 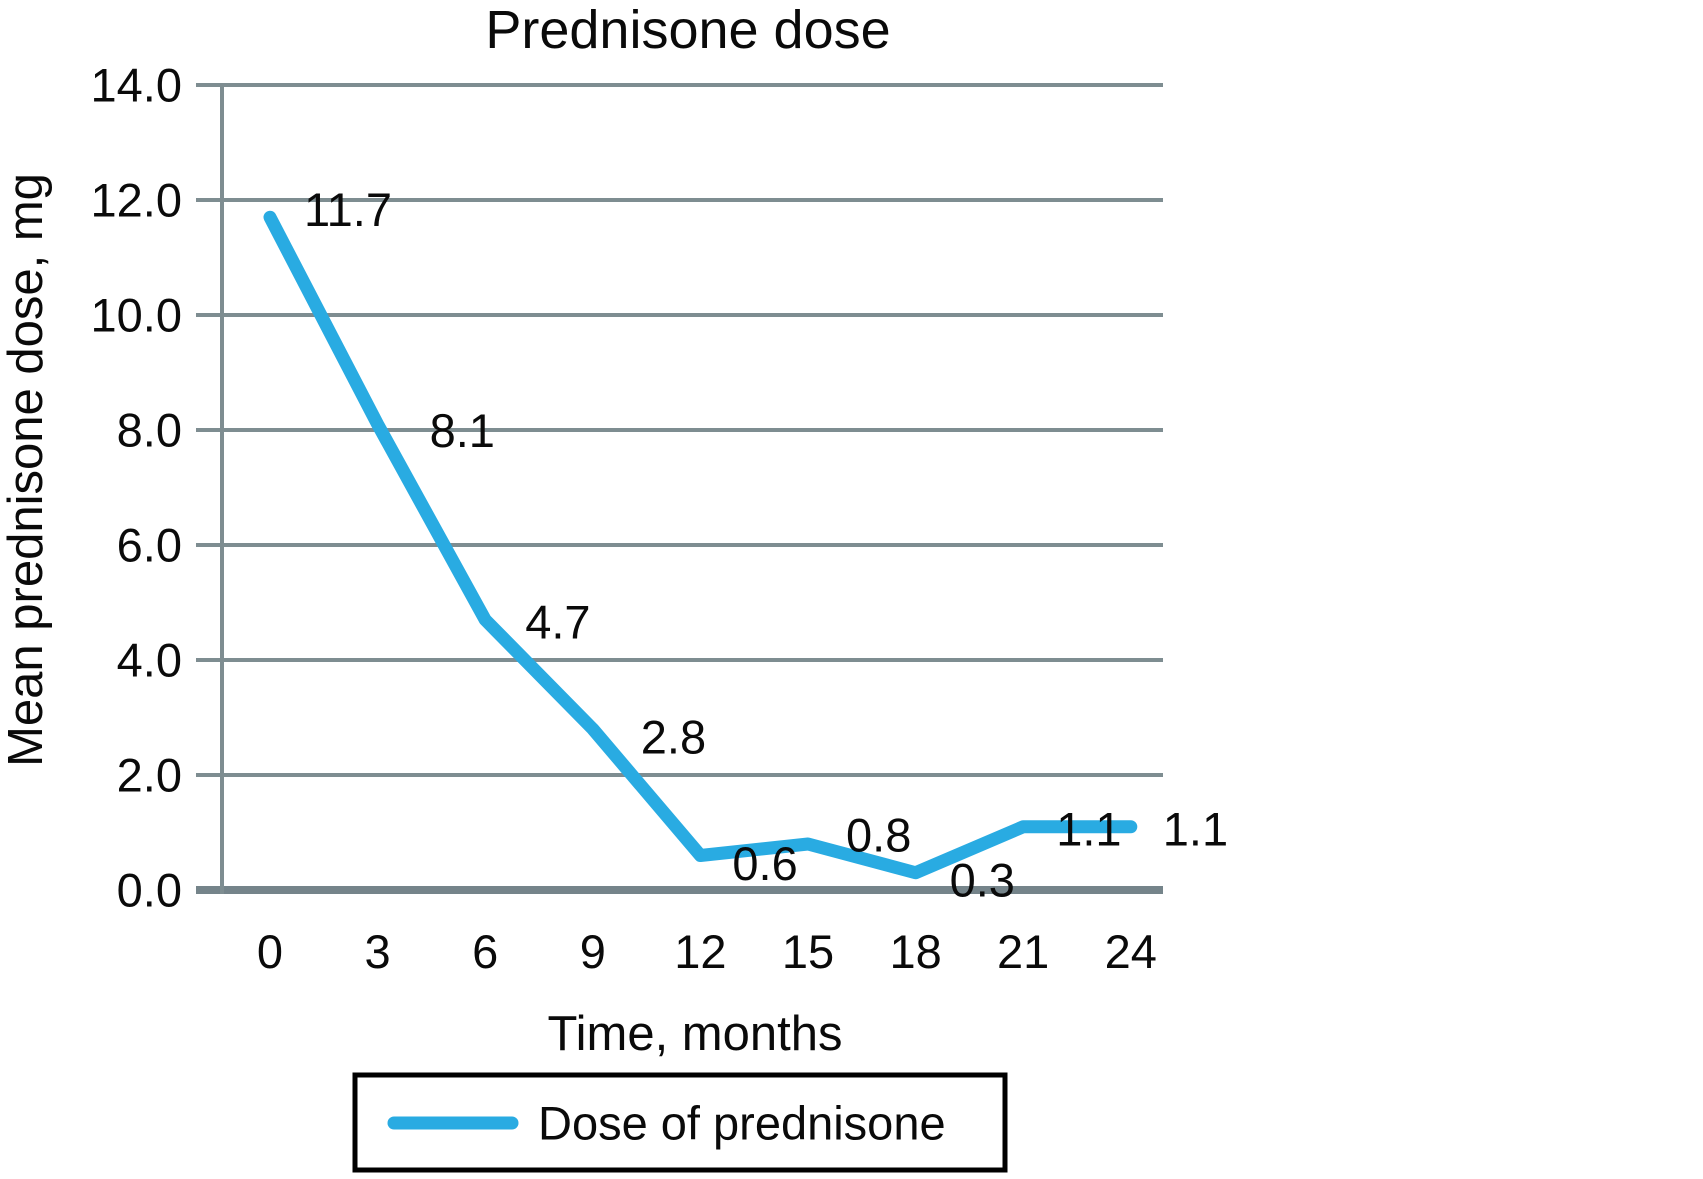 What do you see at coordinates (764, 863) in the screenshot?
I see `data-label: 0.6` at bounding box center [764, 863].